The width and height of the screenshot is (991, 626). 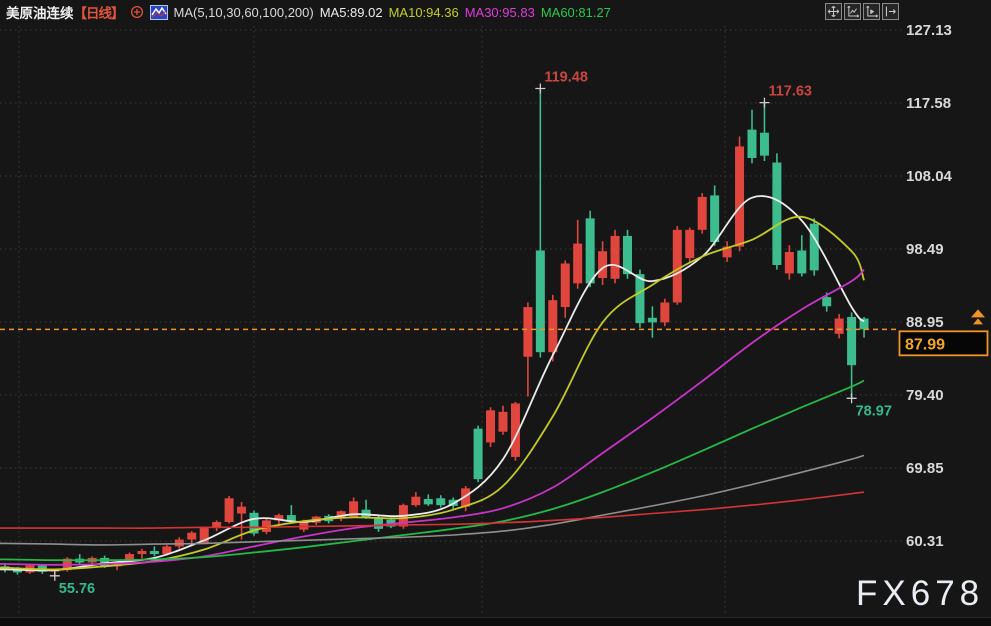 What do you see at coordinates (566, 78) in the screenshot?
I see `high-price-annotation: 119.48` at bounding box center [566, 78].